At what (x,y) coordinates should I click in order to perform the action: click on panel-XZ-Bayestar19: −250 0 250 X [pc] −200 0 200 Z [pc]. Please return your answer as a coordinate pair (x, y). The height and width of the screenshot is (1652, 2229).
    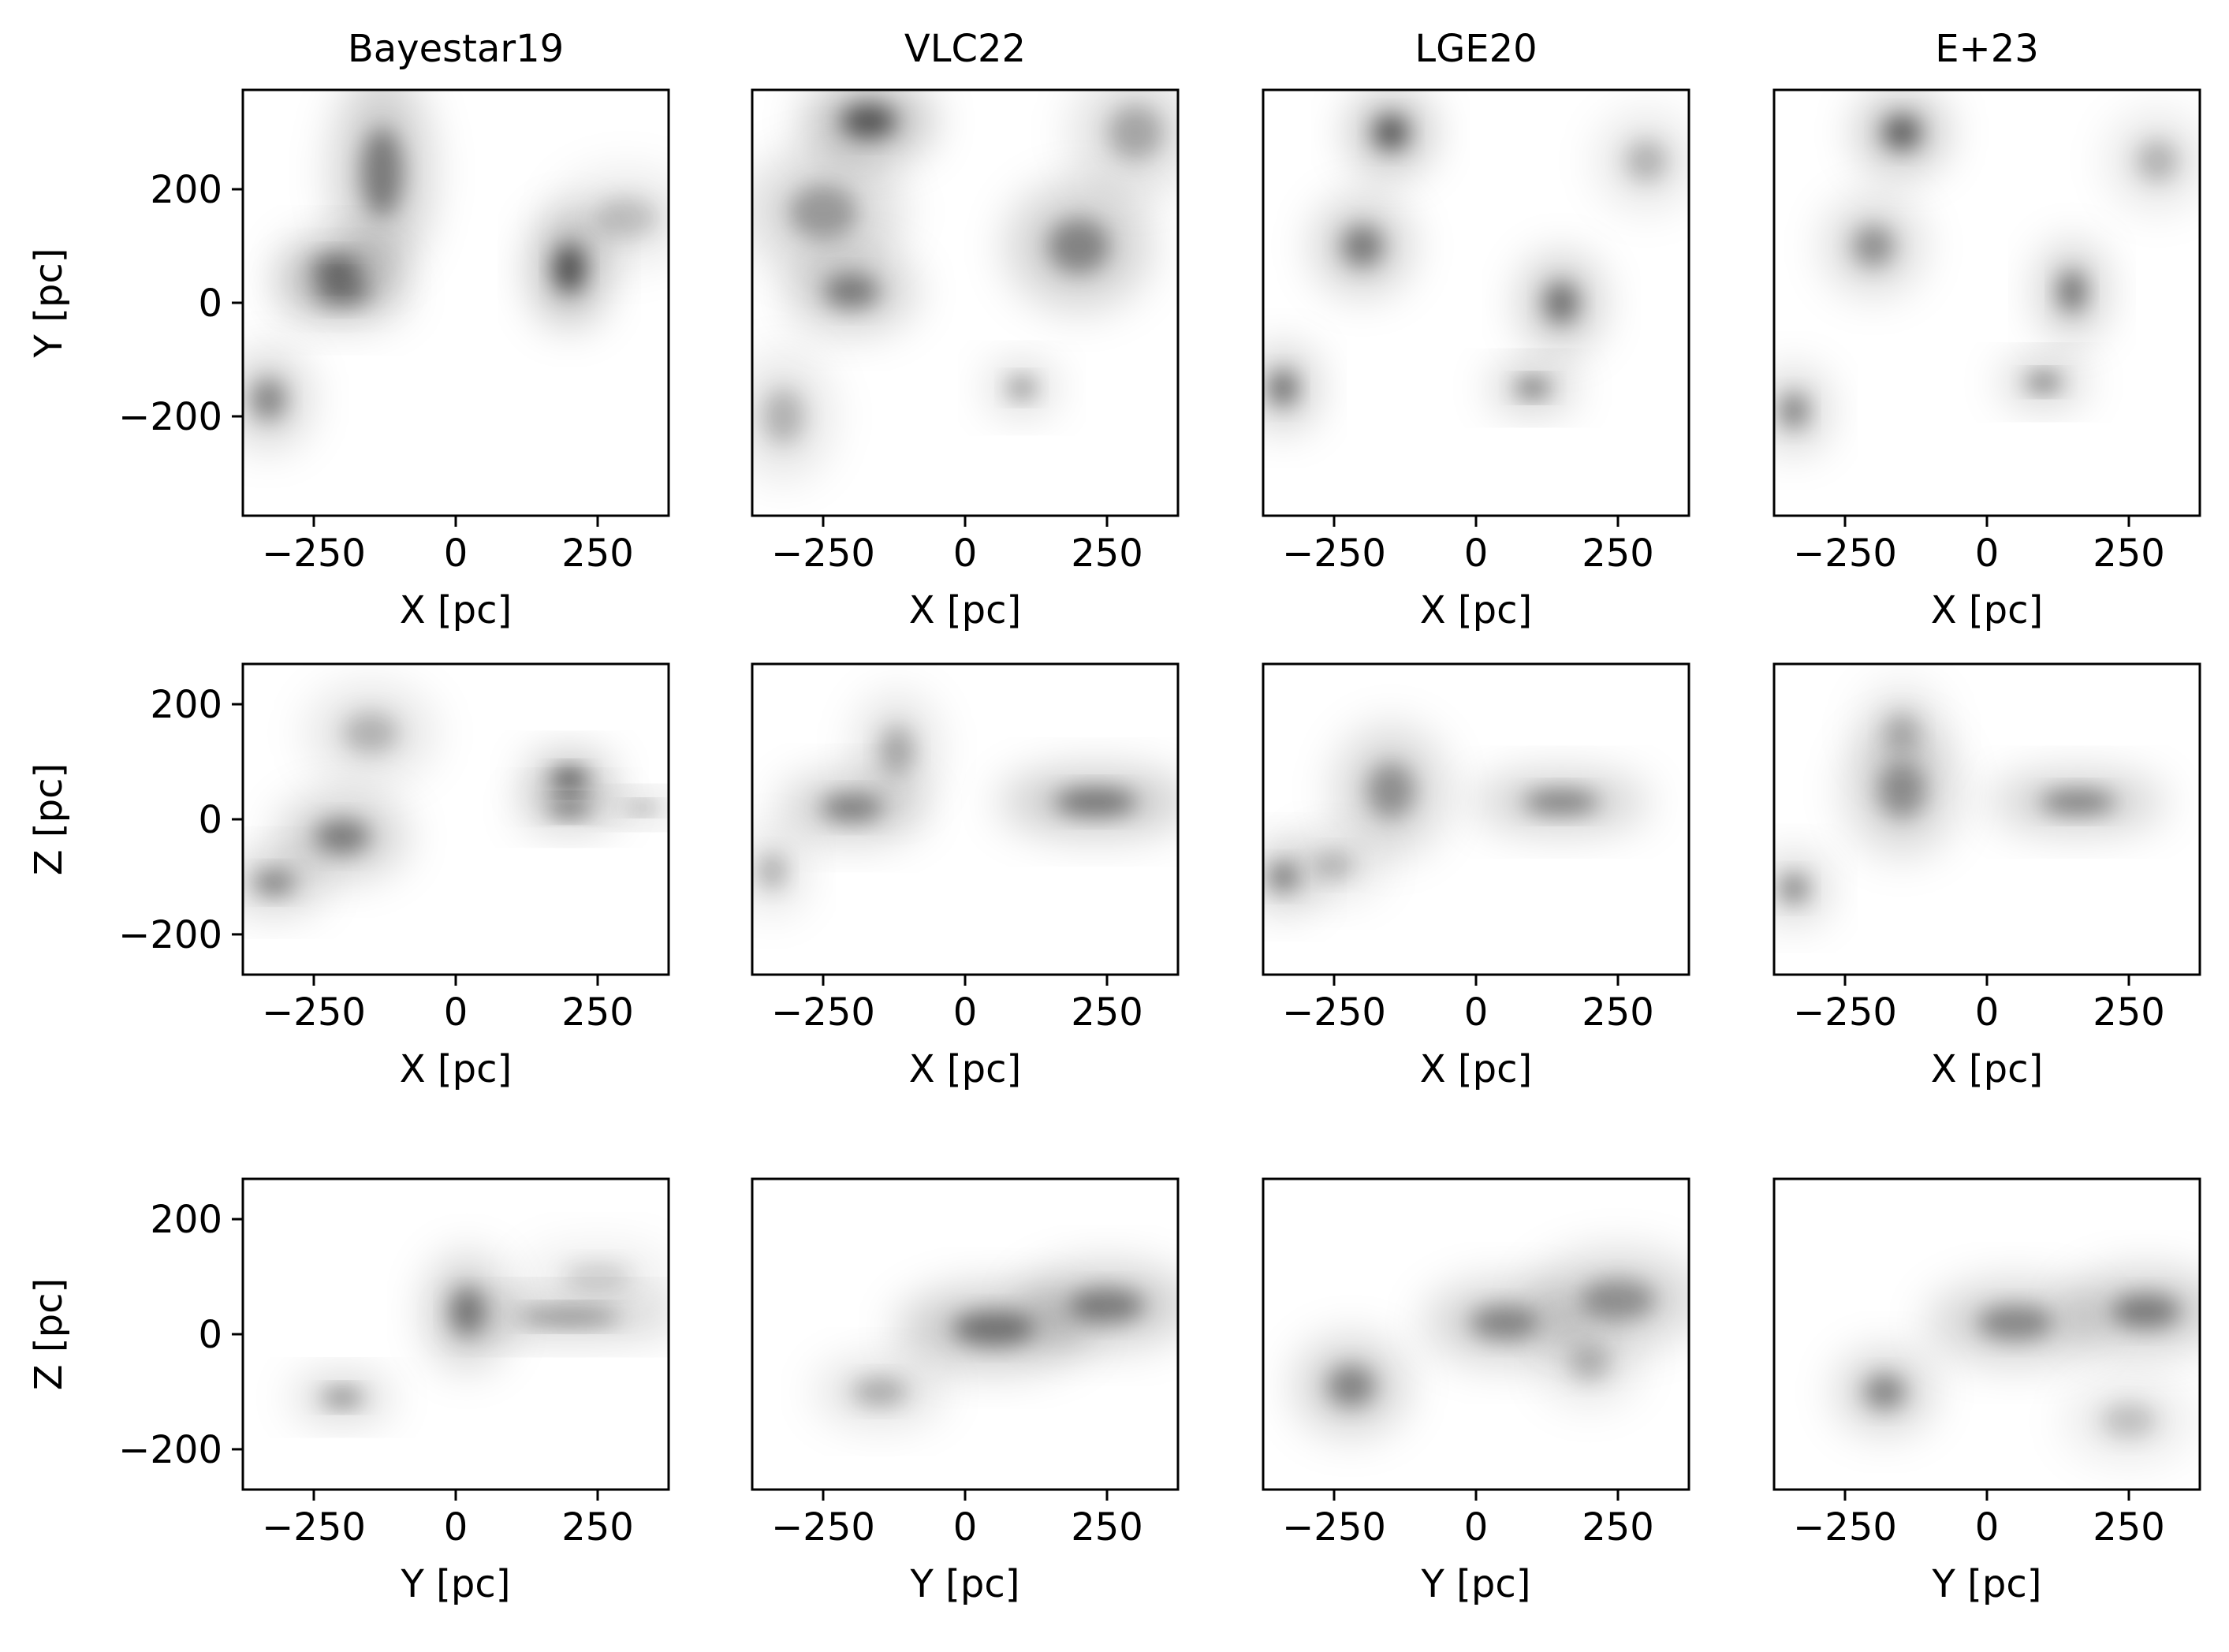
    Looking at the image, I should click on (348, 877).